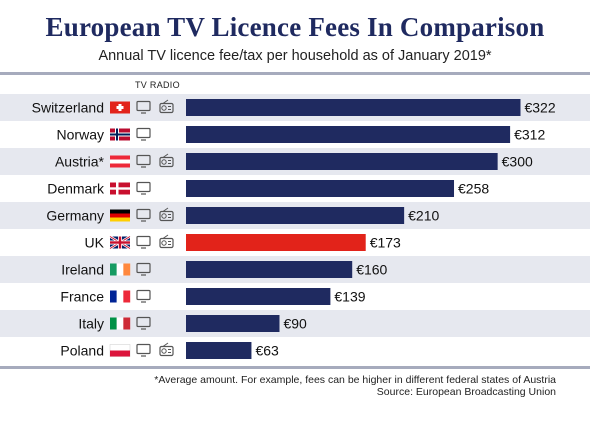 The image size is (590, 423). I want to click on bottom-divider, so click(295, 367).